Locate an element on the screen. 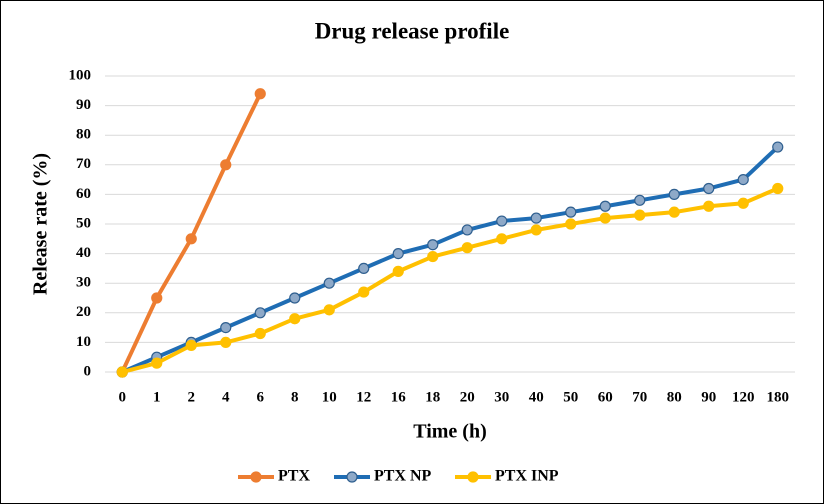 Image resolution: width=824 pixels, height=504 pixels. x-axis-label: Time (h) is located at coordinates (450, 432).